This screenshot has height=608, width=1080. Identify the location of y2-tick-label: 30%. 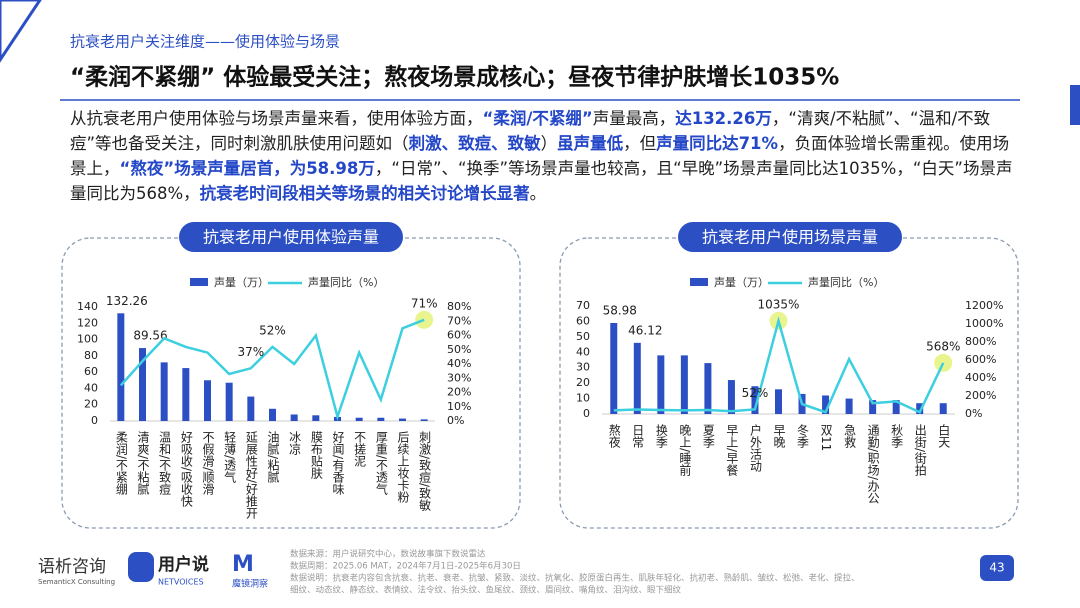
(459, 377).